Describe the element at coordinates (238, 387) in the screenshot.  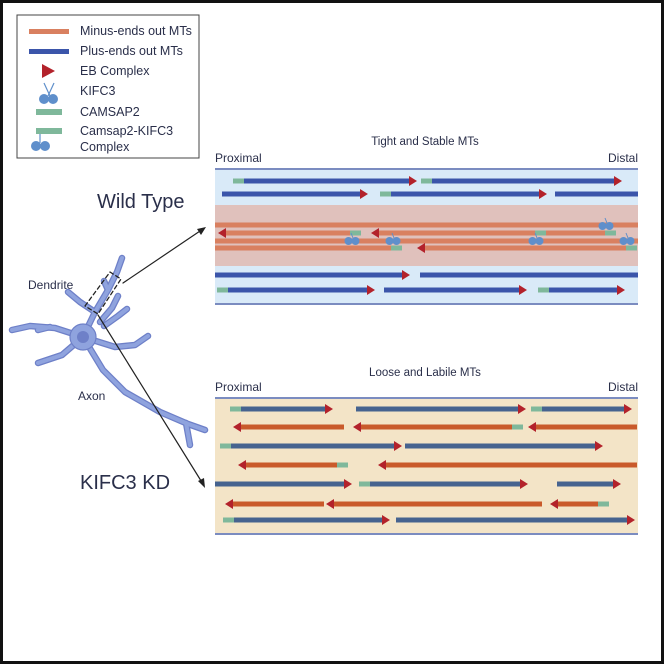
I see `kd-proximal-label: Proximal` at that location.